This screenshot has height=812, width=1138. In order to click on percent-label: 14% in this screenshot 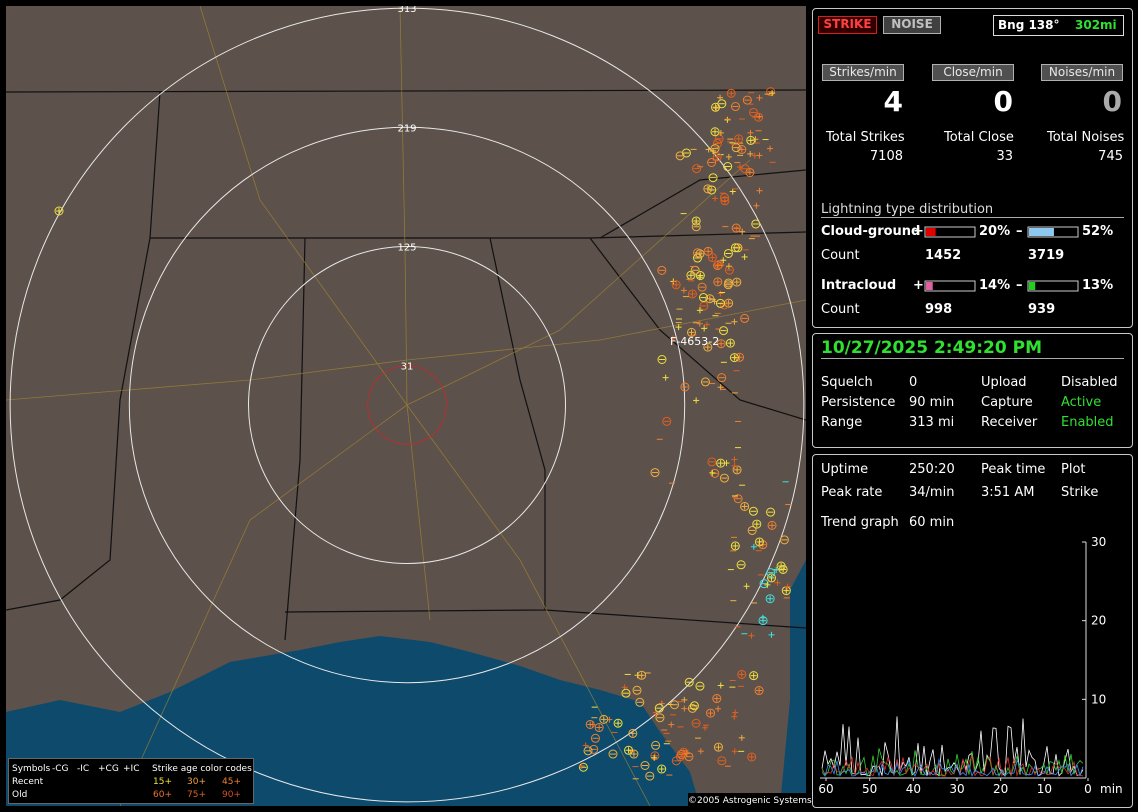, I will do `click(994, 286)`.